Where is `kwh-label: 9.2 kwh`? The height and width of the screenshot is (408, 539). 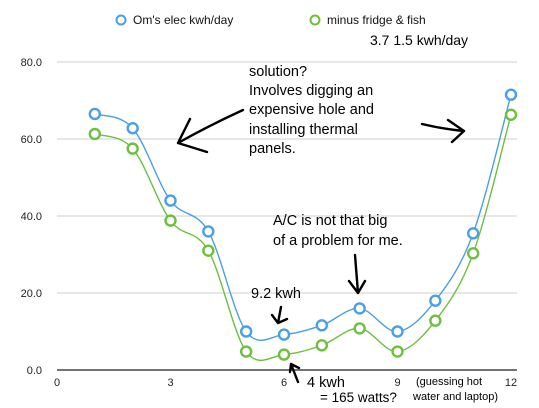
kwh-label: 9.2 kwh is located at coordinates (276, 294).